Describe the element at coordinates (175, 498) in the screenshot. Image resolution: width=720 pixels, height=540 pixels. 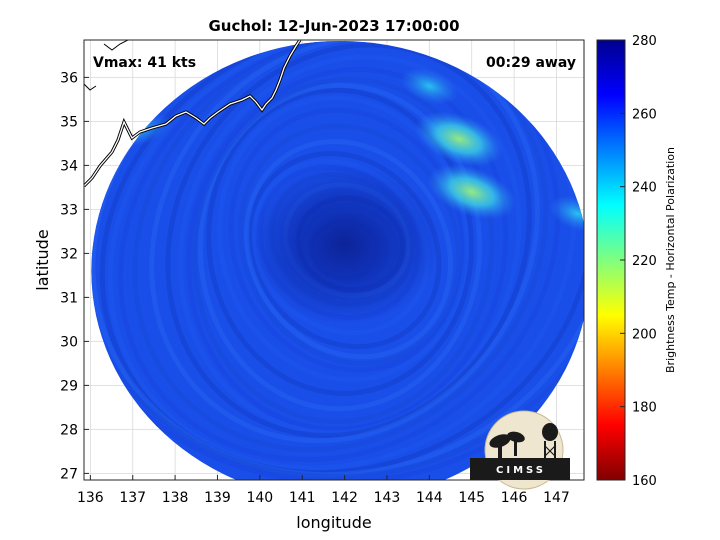
I see `x-tick-label: 138` at that location.